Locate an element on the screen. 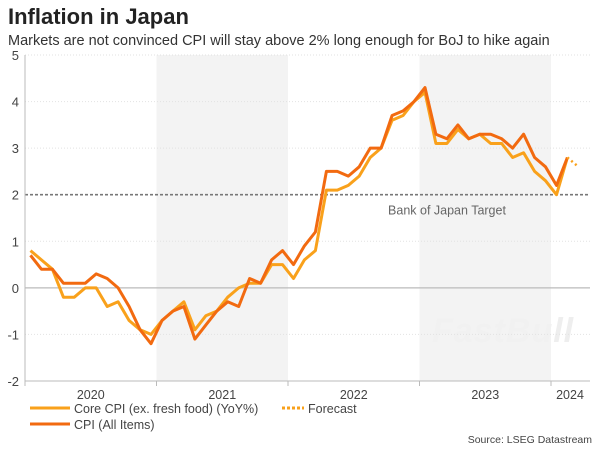 Image resolution: width=600 pixels, height=450 pixels. y-tick-label: 5 is located at coordinates (15, 55).